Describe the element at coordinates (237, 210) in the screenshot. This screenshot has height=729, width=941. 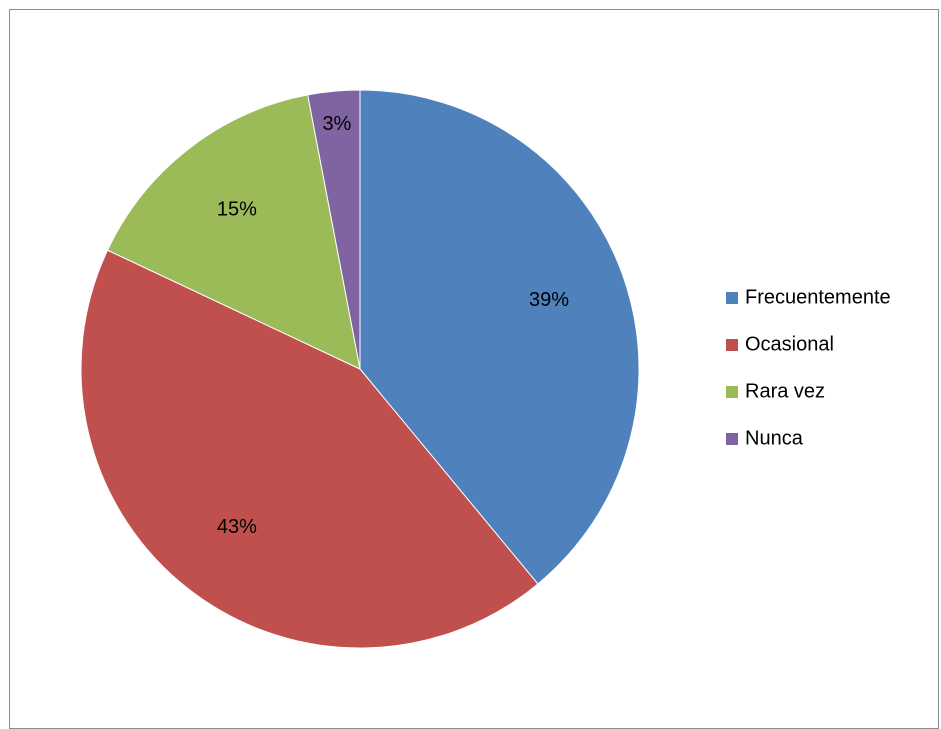
I see `data-label-rara-vez: 15%` at that location.